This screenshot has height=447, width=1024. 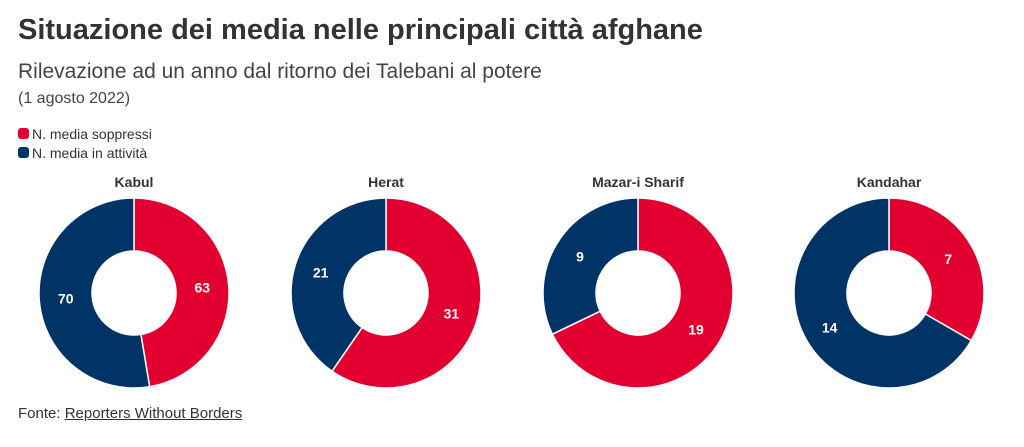 I want to click on data-label-active-kabul: 70, so click(x=66, y=299).